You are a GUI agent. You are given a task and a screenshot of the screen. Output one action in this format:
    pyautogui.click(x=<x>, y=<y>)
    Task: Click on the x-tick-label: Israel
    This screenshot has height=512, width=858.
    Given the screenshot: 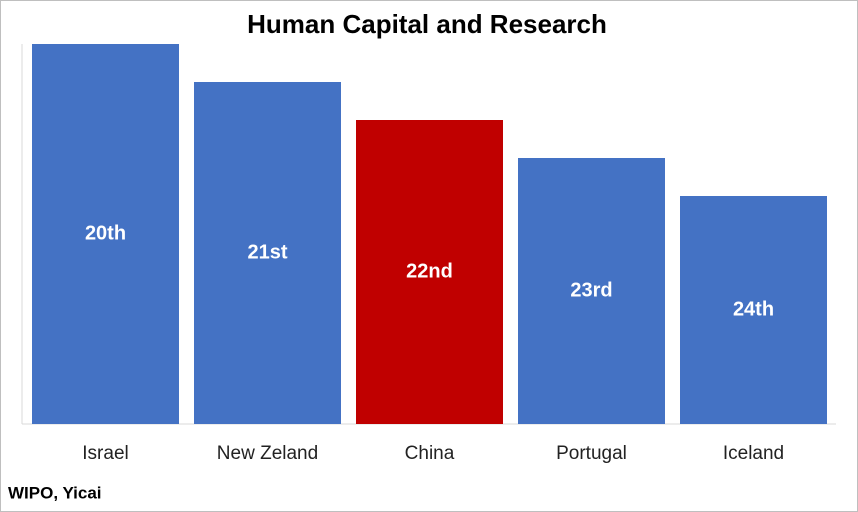 What is the action you would take?
    pyautogui.click(x=105, y=453)
    